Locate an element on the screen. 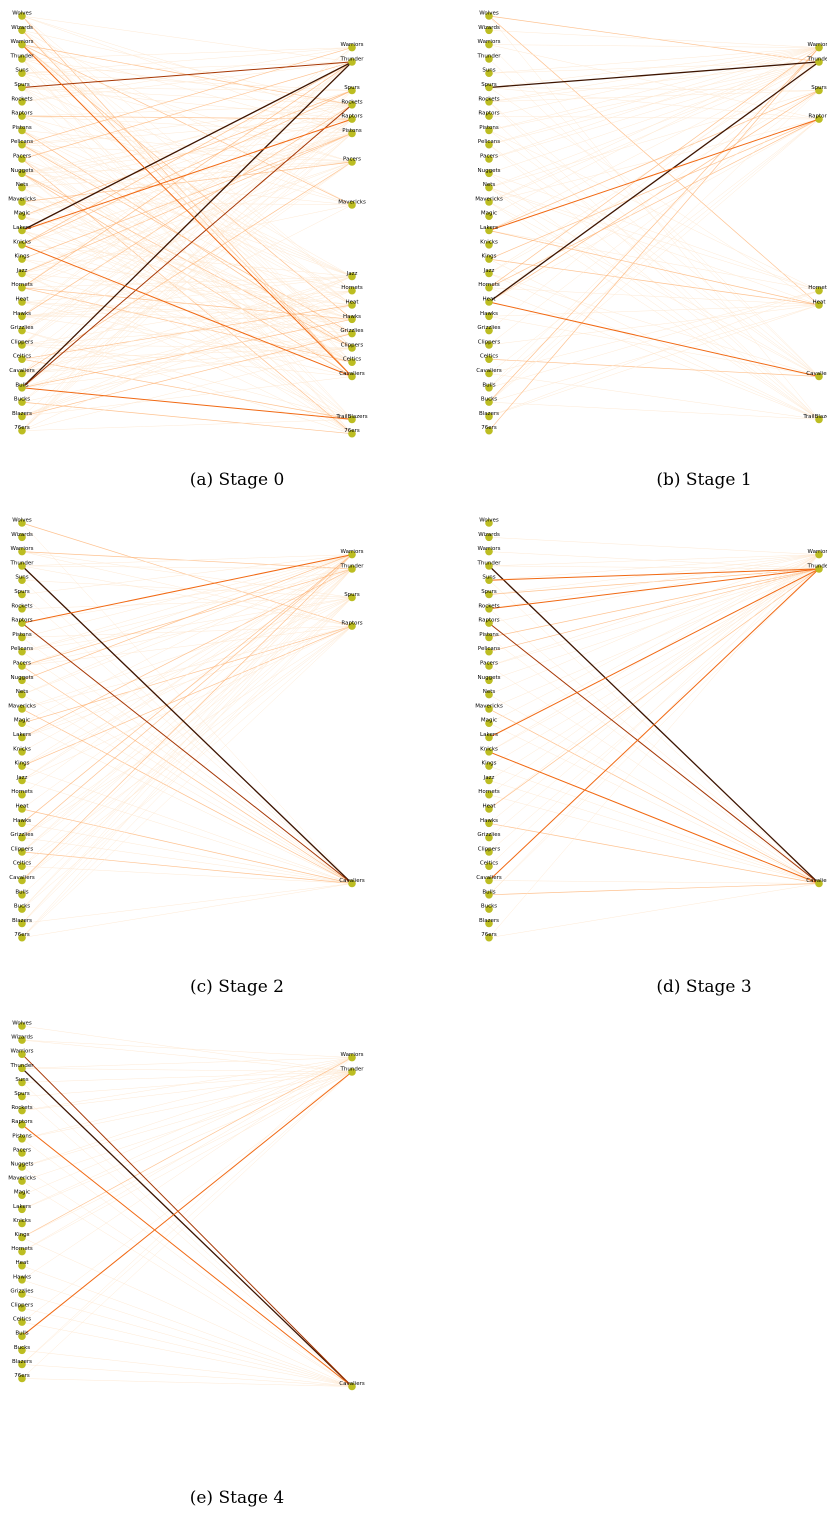  node-left-label: Pistons is located at coordinates (22, 1136).